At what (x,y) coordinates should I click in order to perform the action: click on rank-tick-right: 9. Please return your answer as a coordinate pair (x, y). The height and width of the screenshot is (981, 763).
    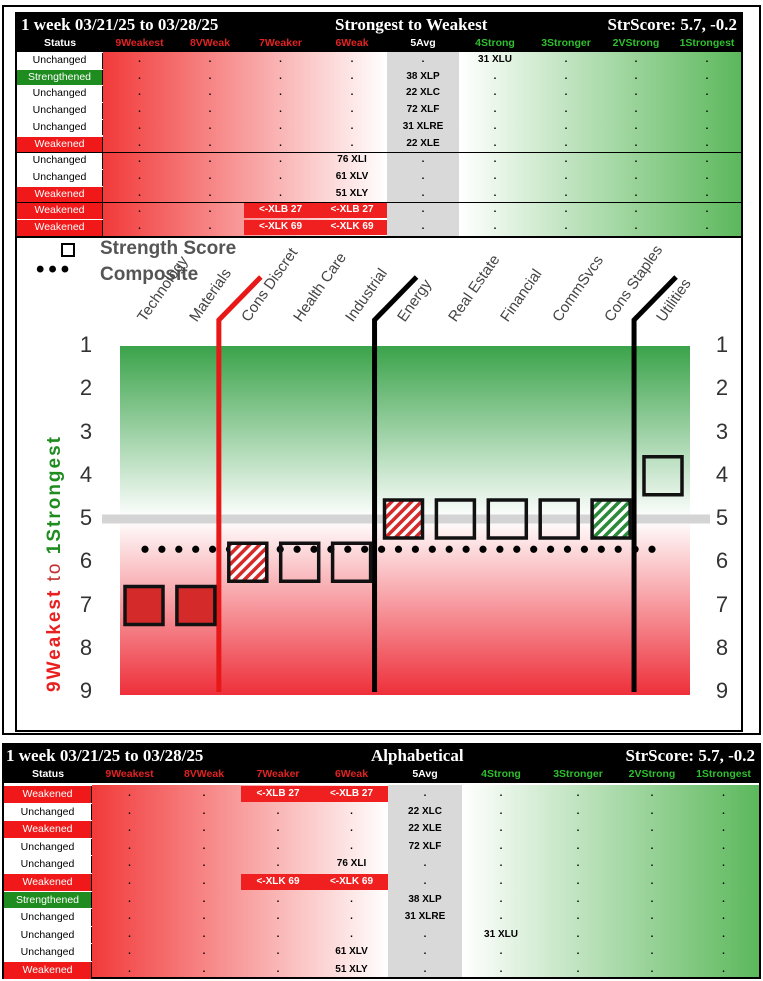
    Looking at the image, I should click on (722, 690).